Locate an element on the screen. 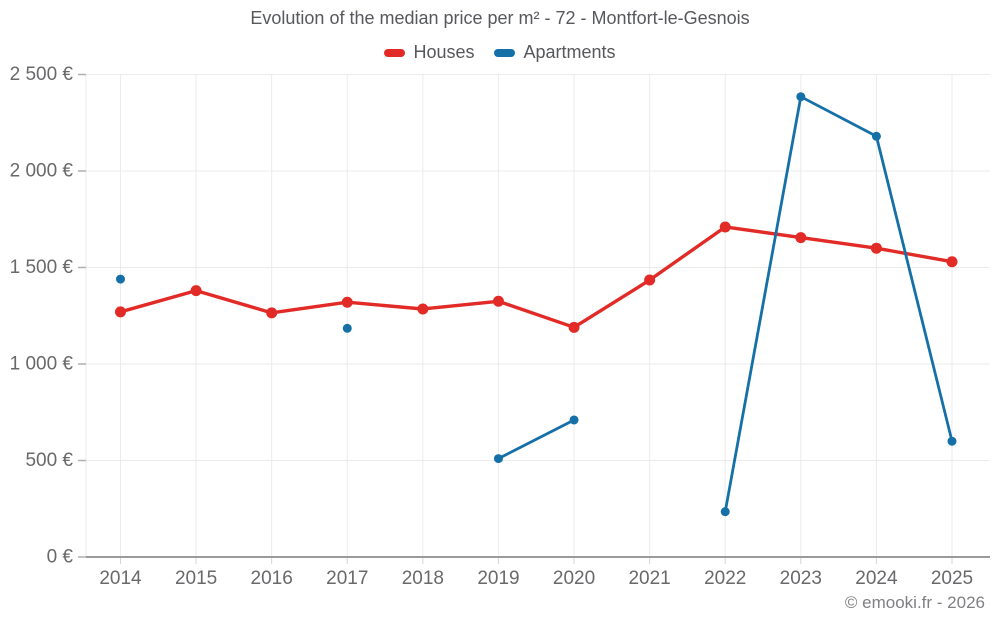 The image size is (1000, 625). x-axis-label-2025: 2025 is located at coordinates (952, 578).